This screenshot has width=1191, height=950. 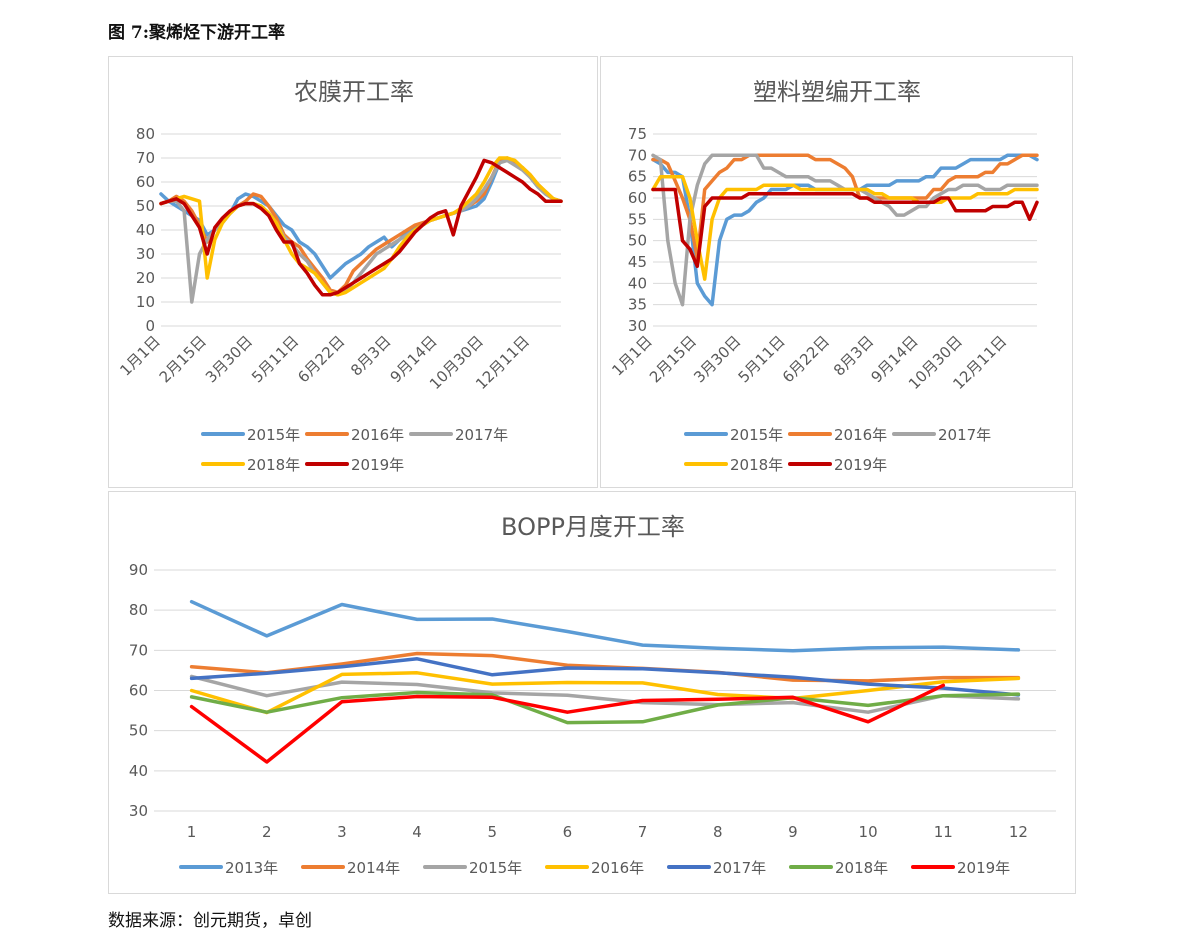 I want to click on x-tick-label: 7, so click(x=643, y=832).